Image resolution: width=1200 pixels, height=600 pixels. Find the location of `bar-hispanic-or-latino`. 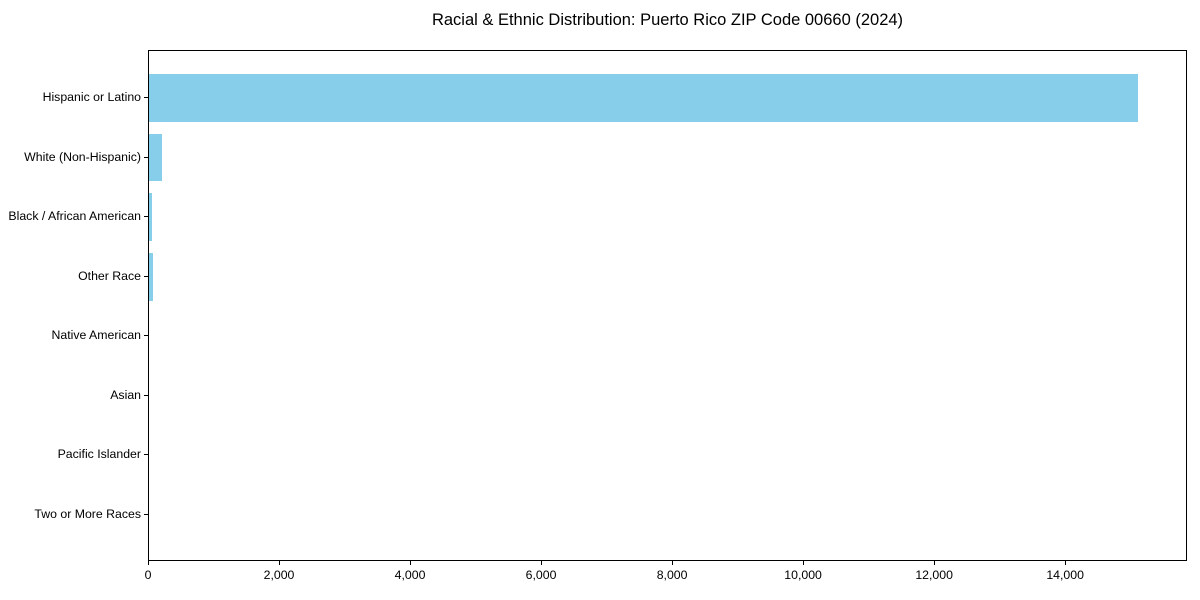

bar-hispanic-or-latino is located at coordinates (643, 98).